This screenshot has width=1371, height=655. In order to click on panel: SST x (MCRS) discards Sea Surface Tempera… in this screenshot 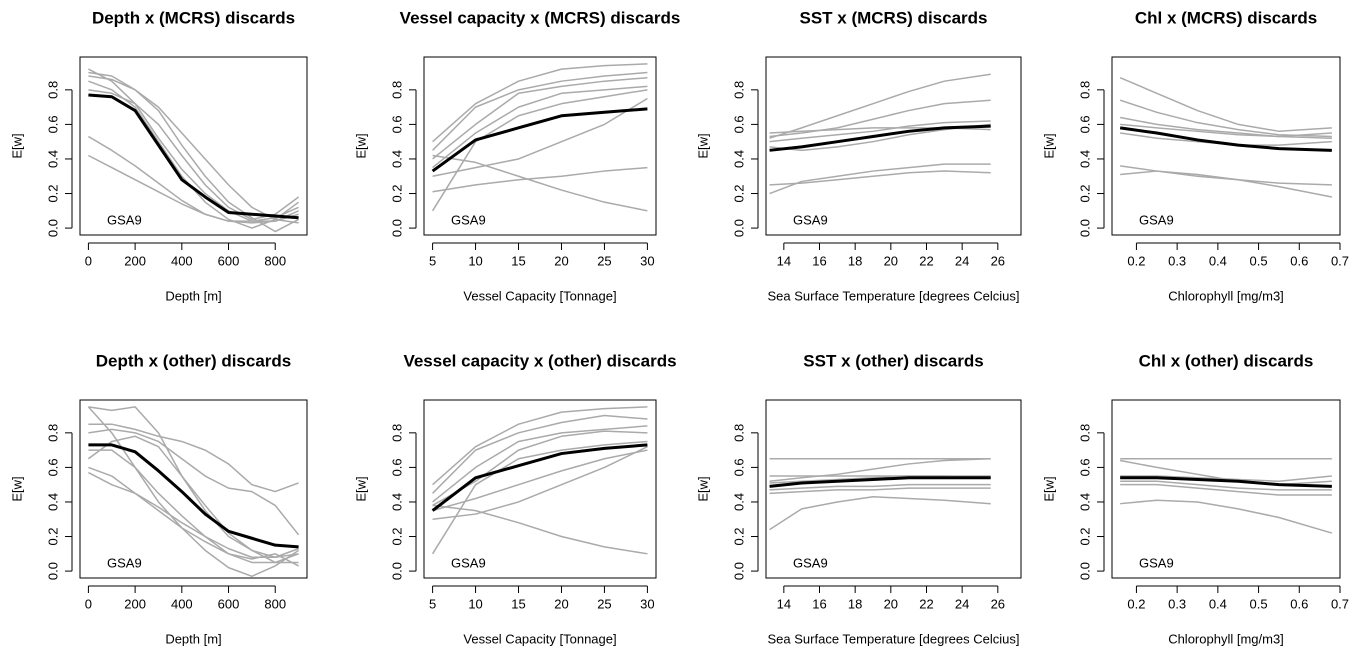, I will do `click(858, 155)`.